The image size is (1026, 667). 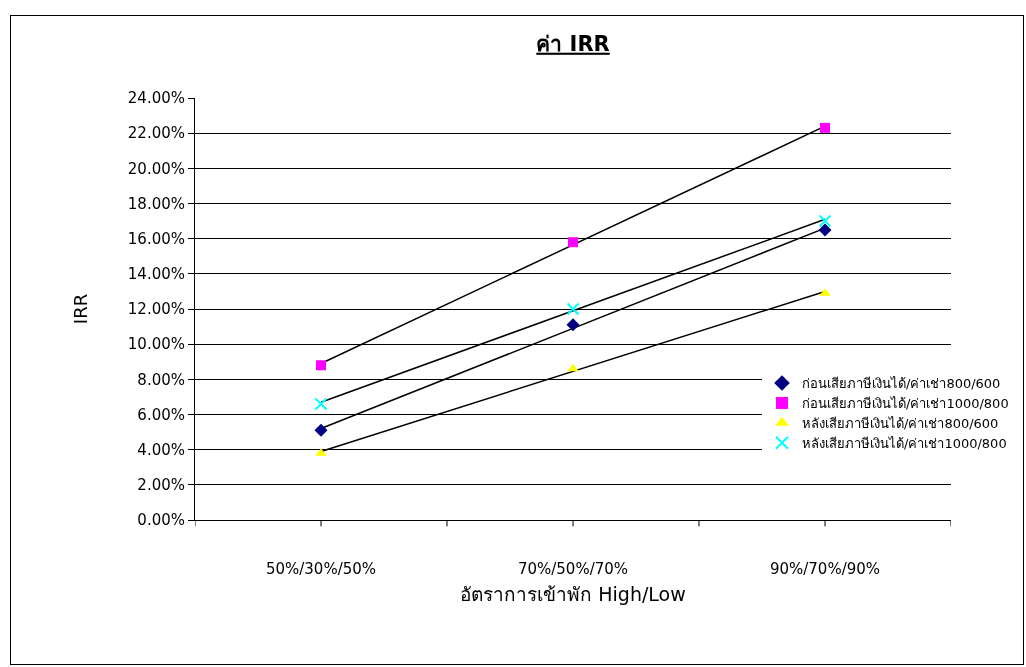 What do you see at coordinates (573, 569) in the screenshot?
I see `x-tick-label: 70%/50%/70%` at bounding box center [573, 569].